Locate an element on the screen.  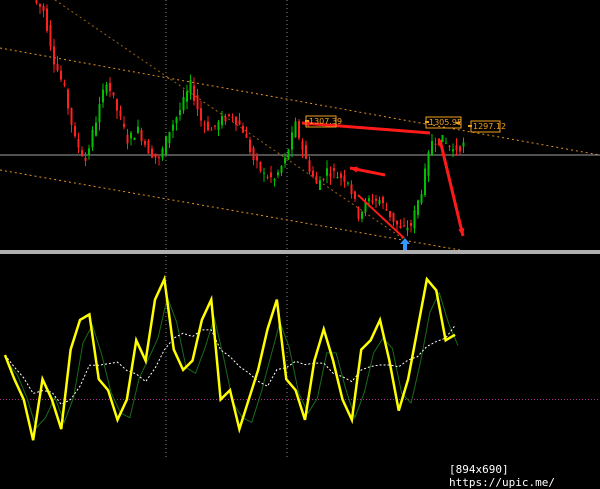
red-arrow is located at coordinates (366, 128).